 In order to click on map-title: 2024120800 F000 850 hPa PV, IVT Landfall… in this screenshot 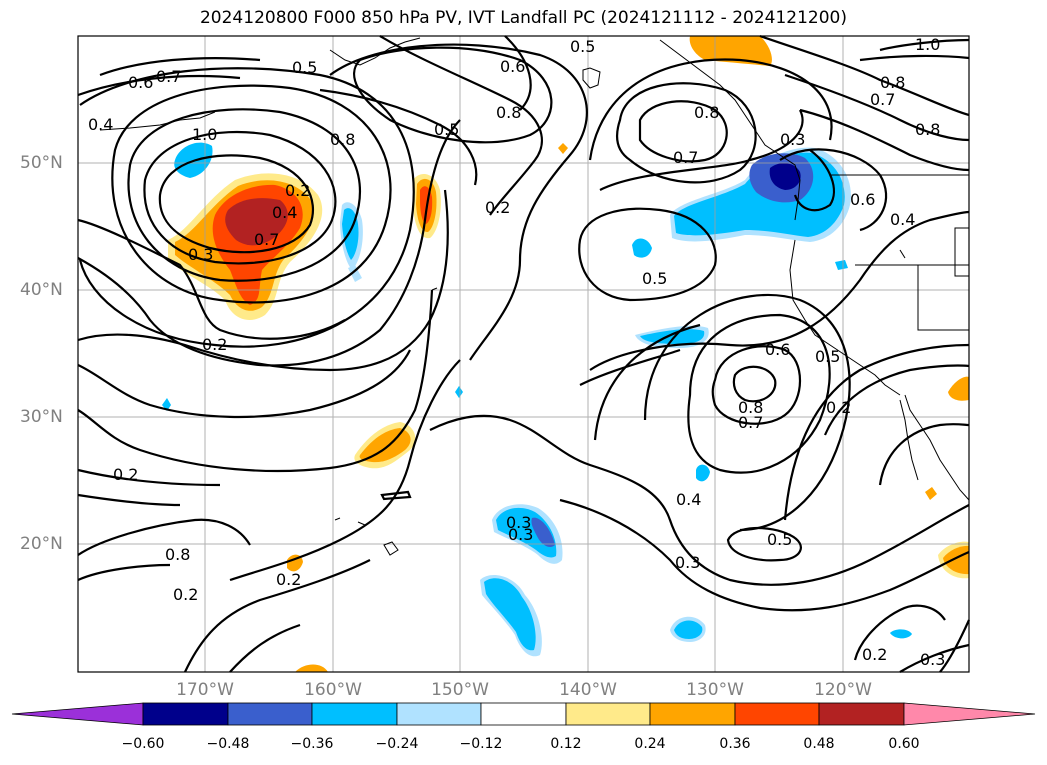, I will do `click(523, 18)`.